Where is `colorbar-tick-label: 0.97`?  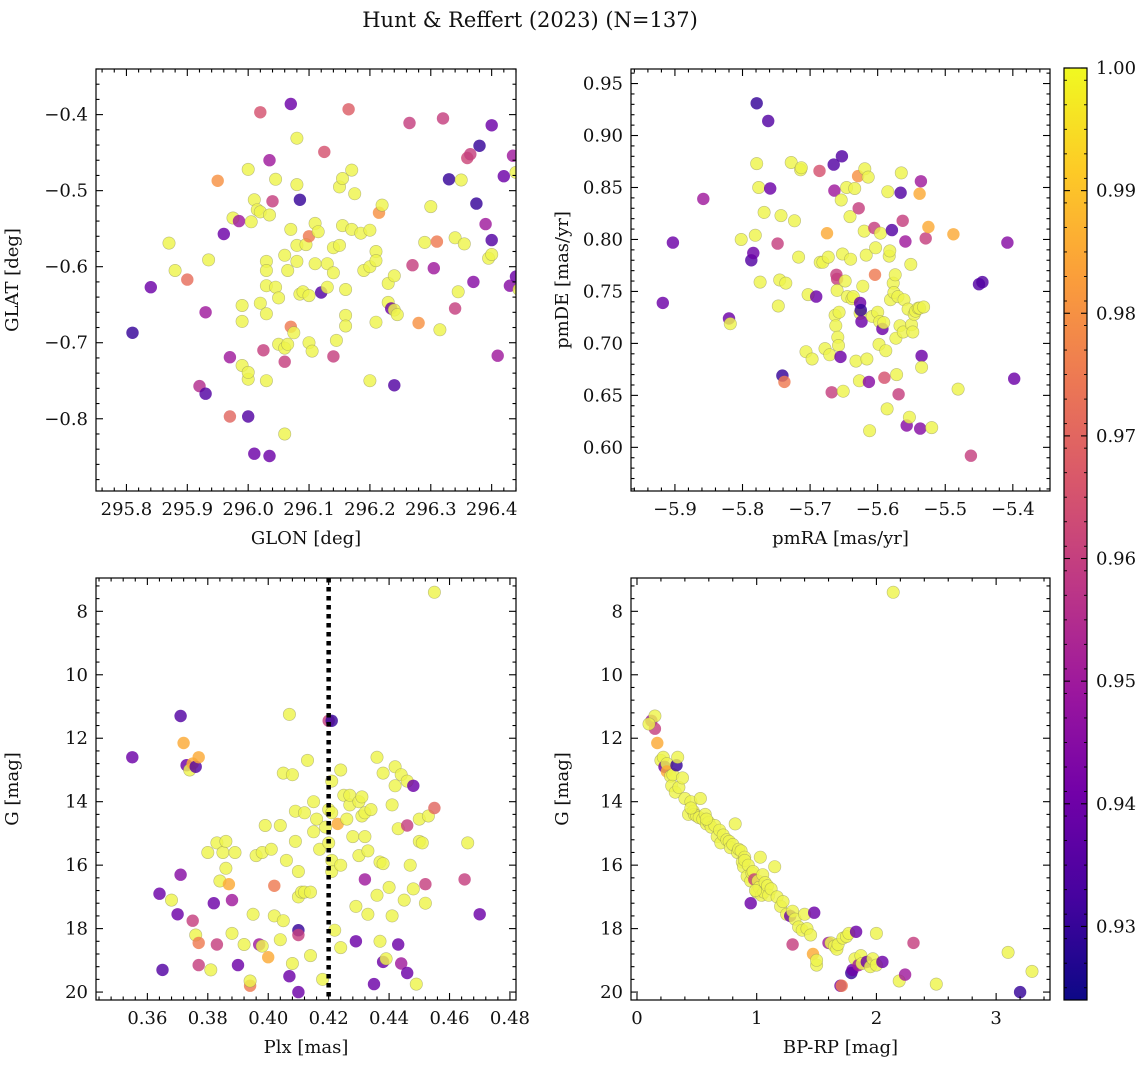 colorbar-tick-label: 0.97 is located at coordinates (1116, 436).